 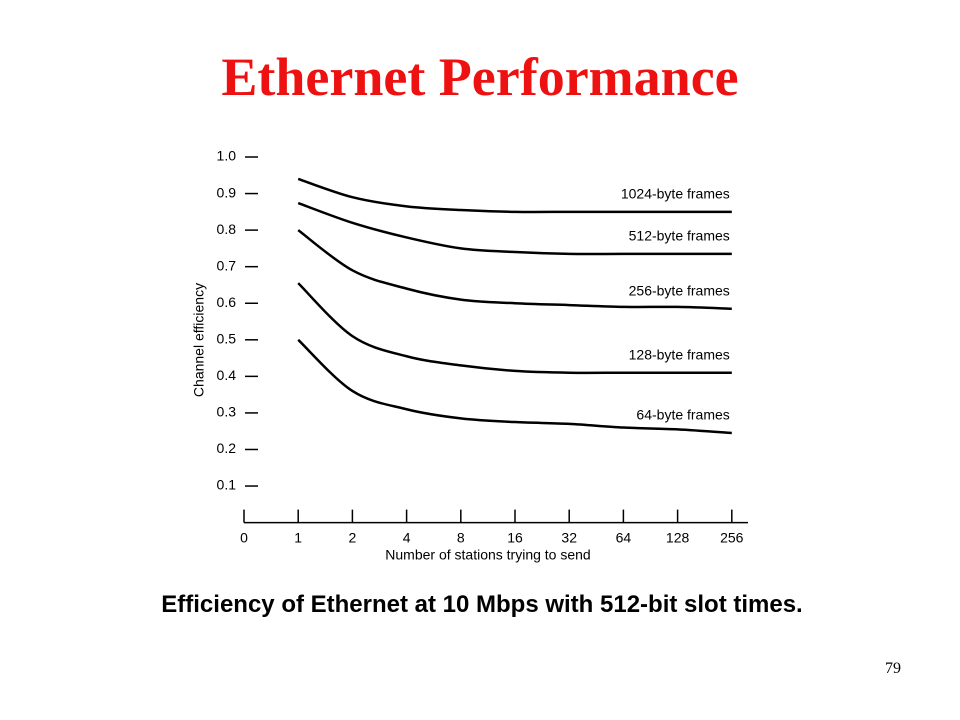 What do you see at coordinates (227, 265) in the screenshot?
I see `y-tick-label: 0.7` at bounding box center [227, 265].